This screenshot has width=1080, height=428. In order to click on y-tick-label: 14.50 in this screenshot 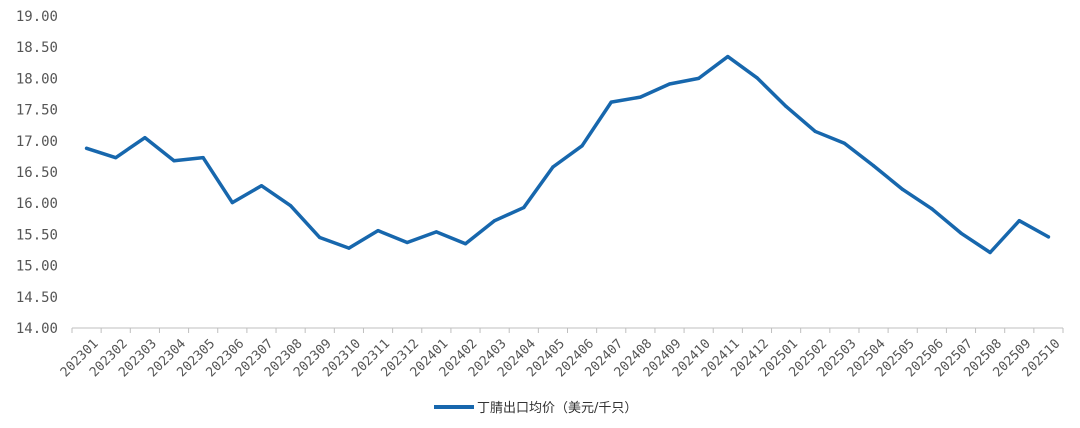, I will do `click(37, 298)`.